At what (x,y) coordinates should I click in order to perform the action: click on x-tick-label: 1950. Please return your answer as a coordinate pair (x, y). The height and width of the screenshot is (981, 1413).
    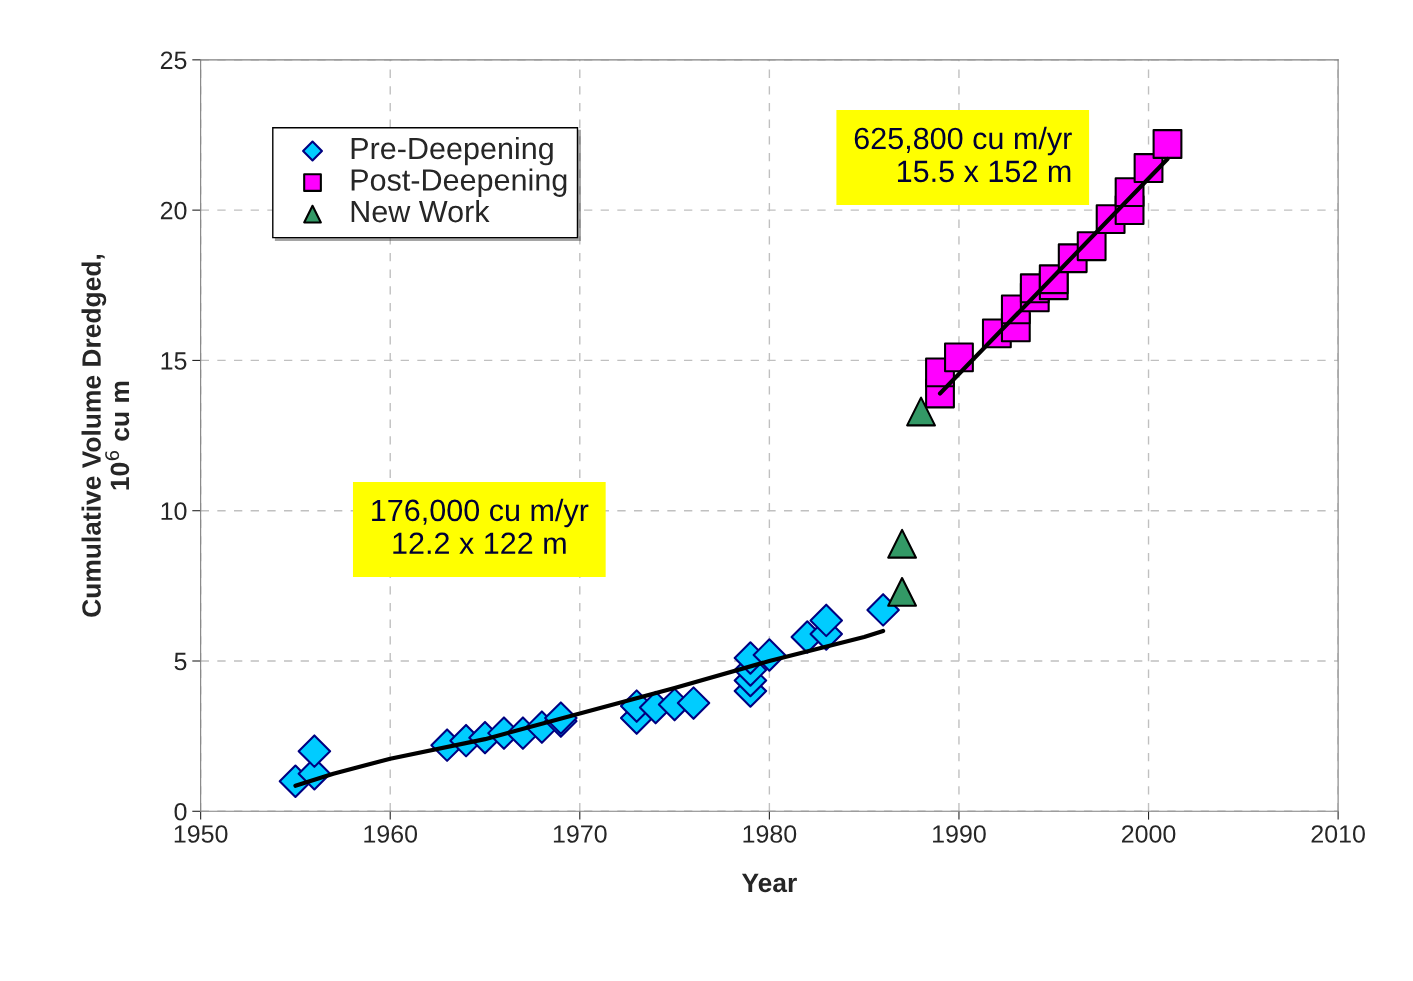
    Looking at the image, I should click on (201, 834).